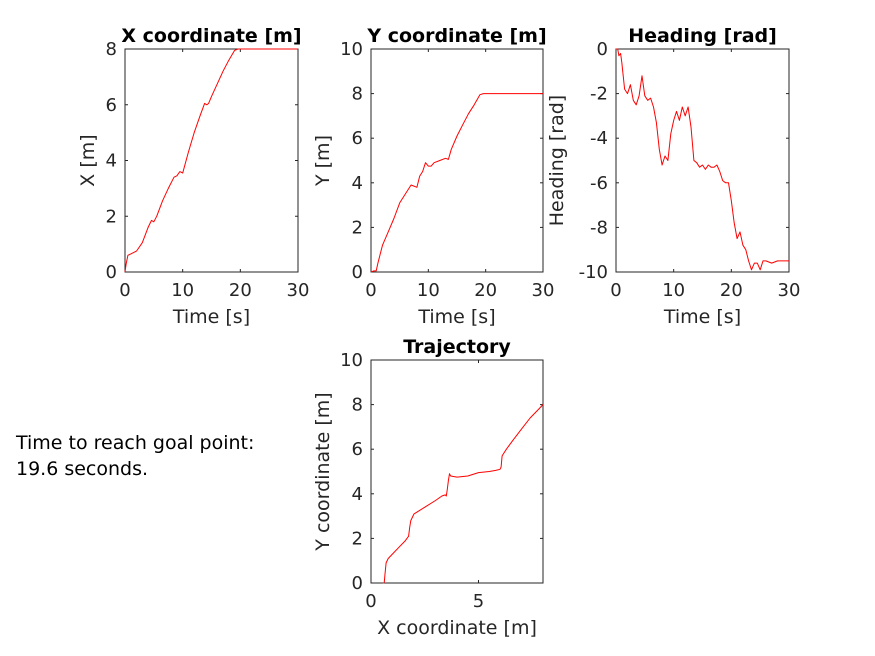 The width and height of the screenshot is (875, 656). I want to click on trajectory-title: Trajectory, so click(457, 347).